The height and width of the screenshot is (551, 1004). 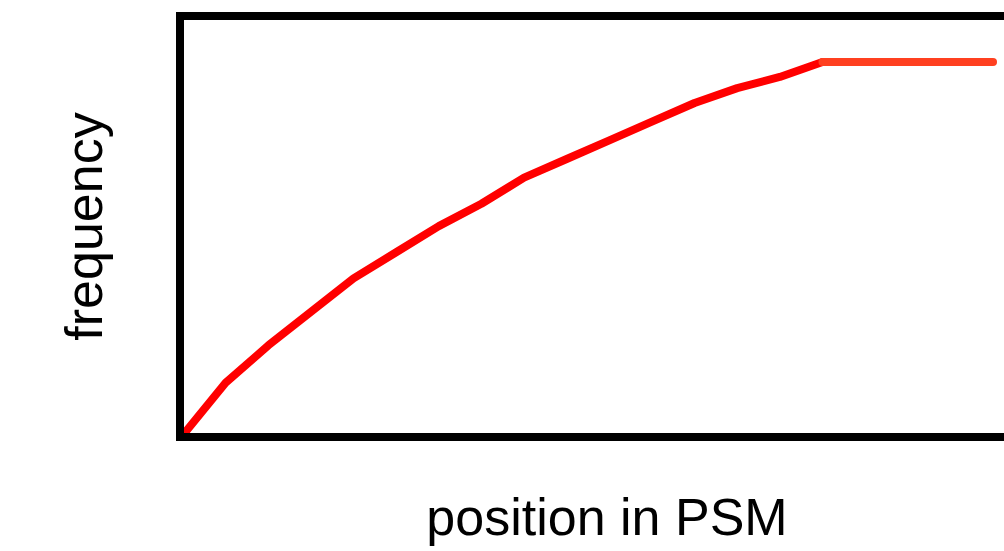 I want to click on y-axis-title: frequency, so click(x=84, y=226).